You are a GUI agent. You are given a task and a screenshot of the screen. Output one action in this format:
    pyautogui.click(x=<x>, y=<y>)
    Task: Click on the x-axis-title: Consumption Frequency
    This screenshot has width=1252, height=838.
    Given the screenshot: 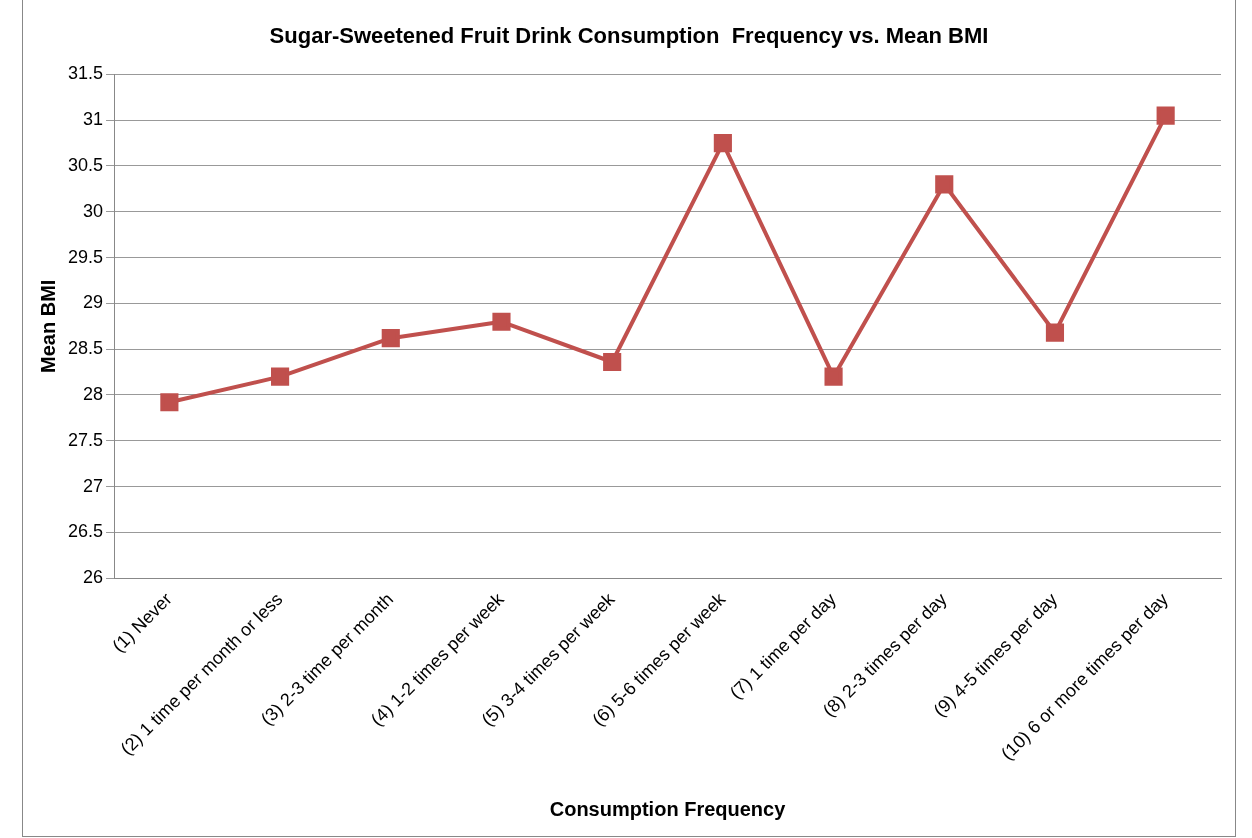 What is the action you would take?
    pyautogui.click(x=668, y=808)
    